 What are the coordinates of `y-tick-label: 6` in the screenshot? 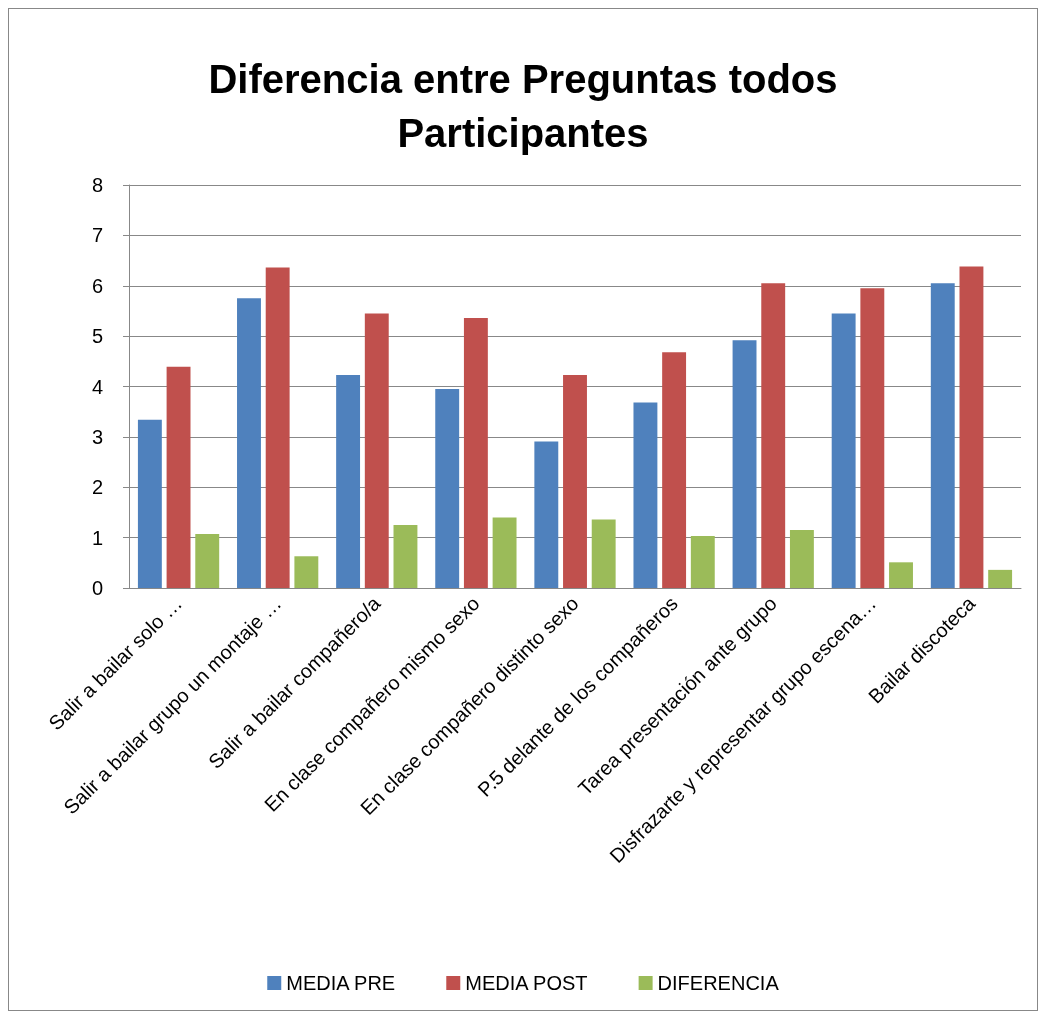 It's located at (97, 285).